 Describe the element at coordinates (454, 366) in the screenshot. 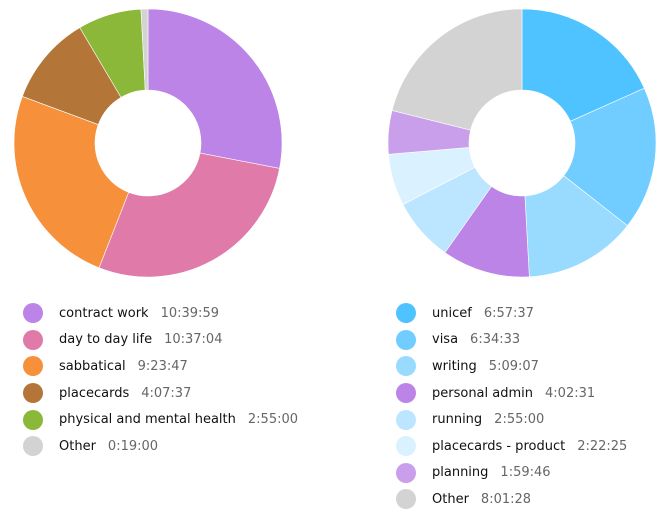

I see `legend-label: writing` at that location.